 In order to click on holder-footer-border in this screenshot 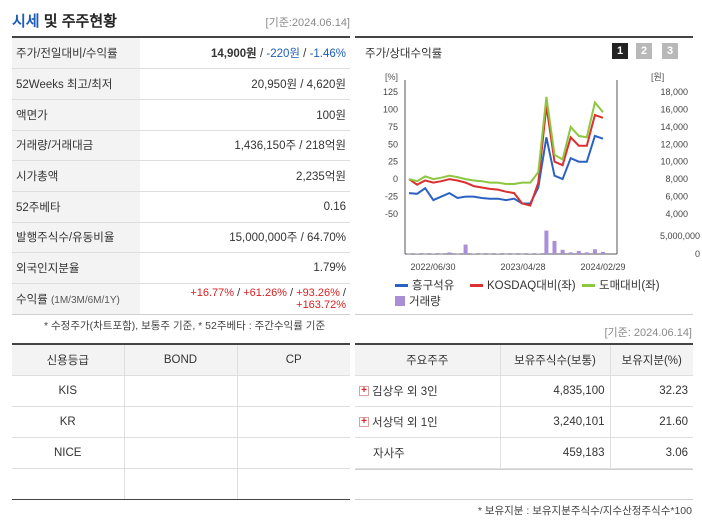, I will do `click(524, 499)`.